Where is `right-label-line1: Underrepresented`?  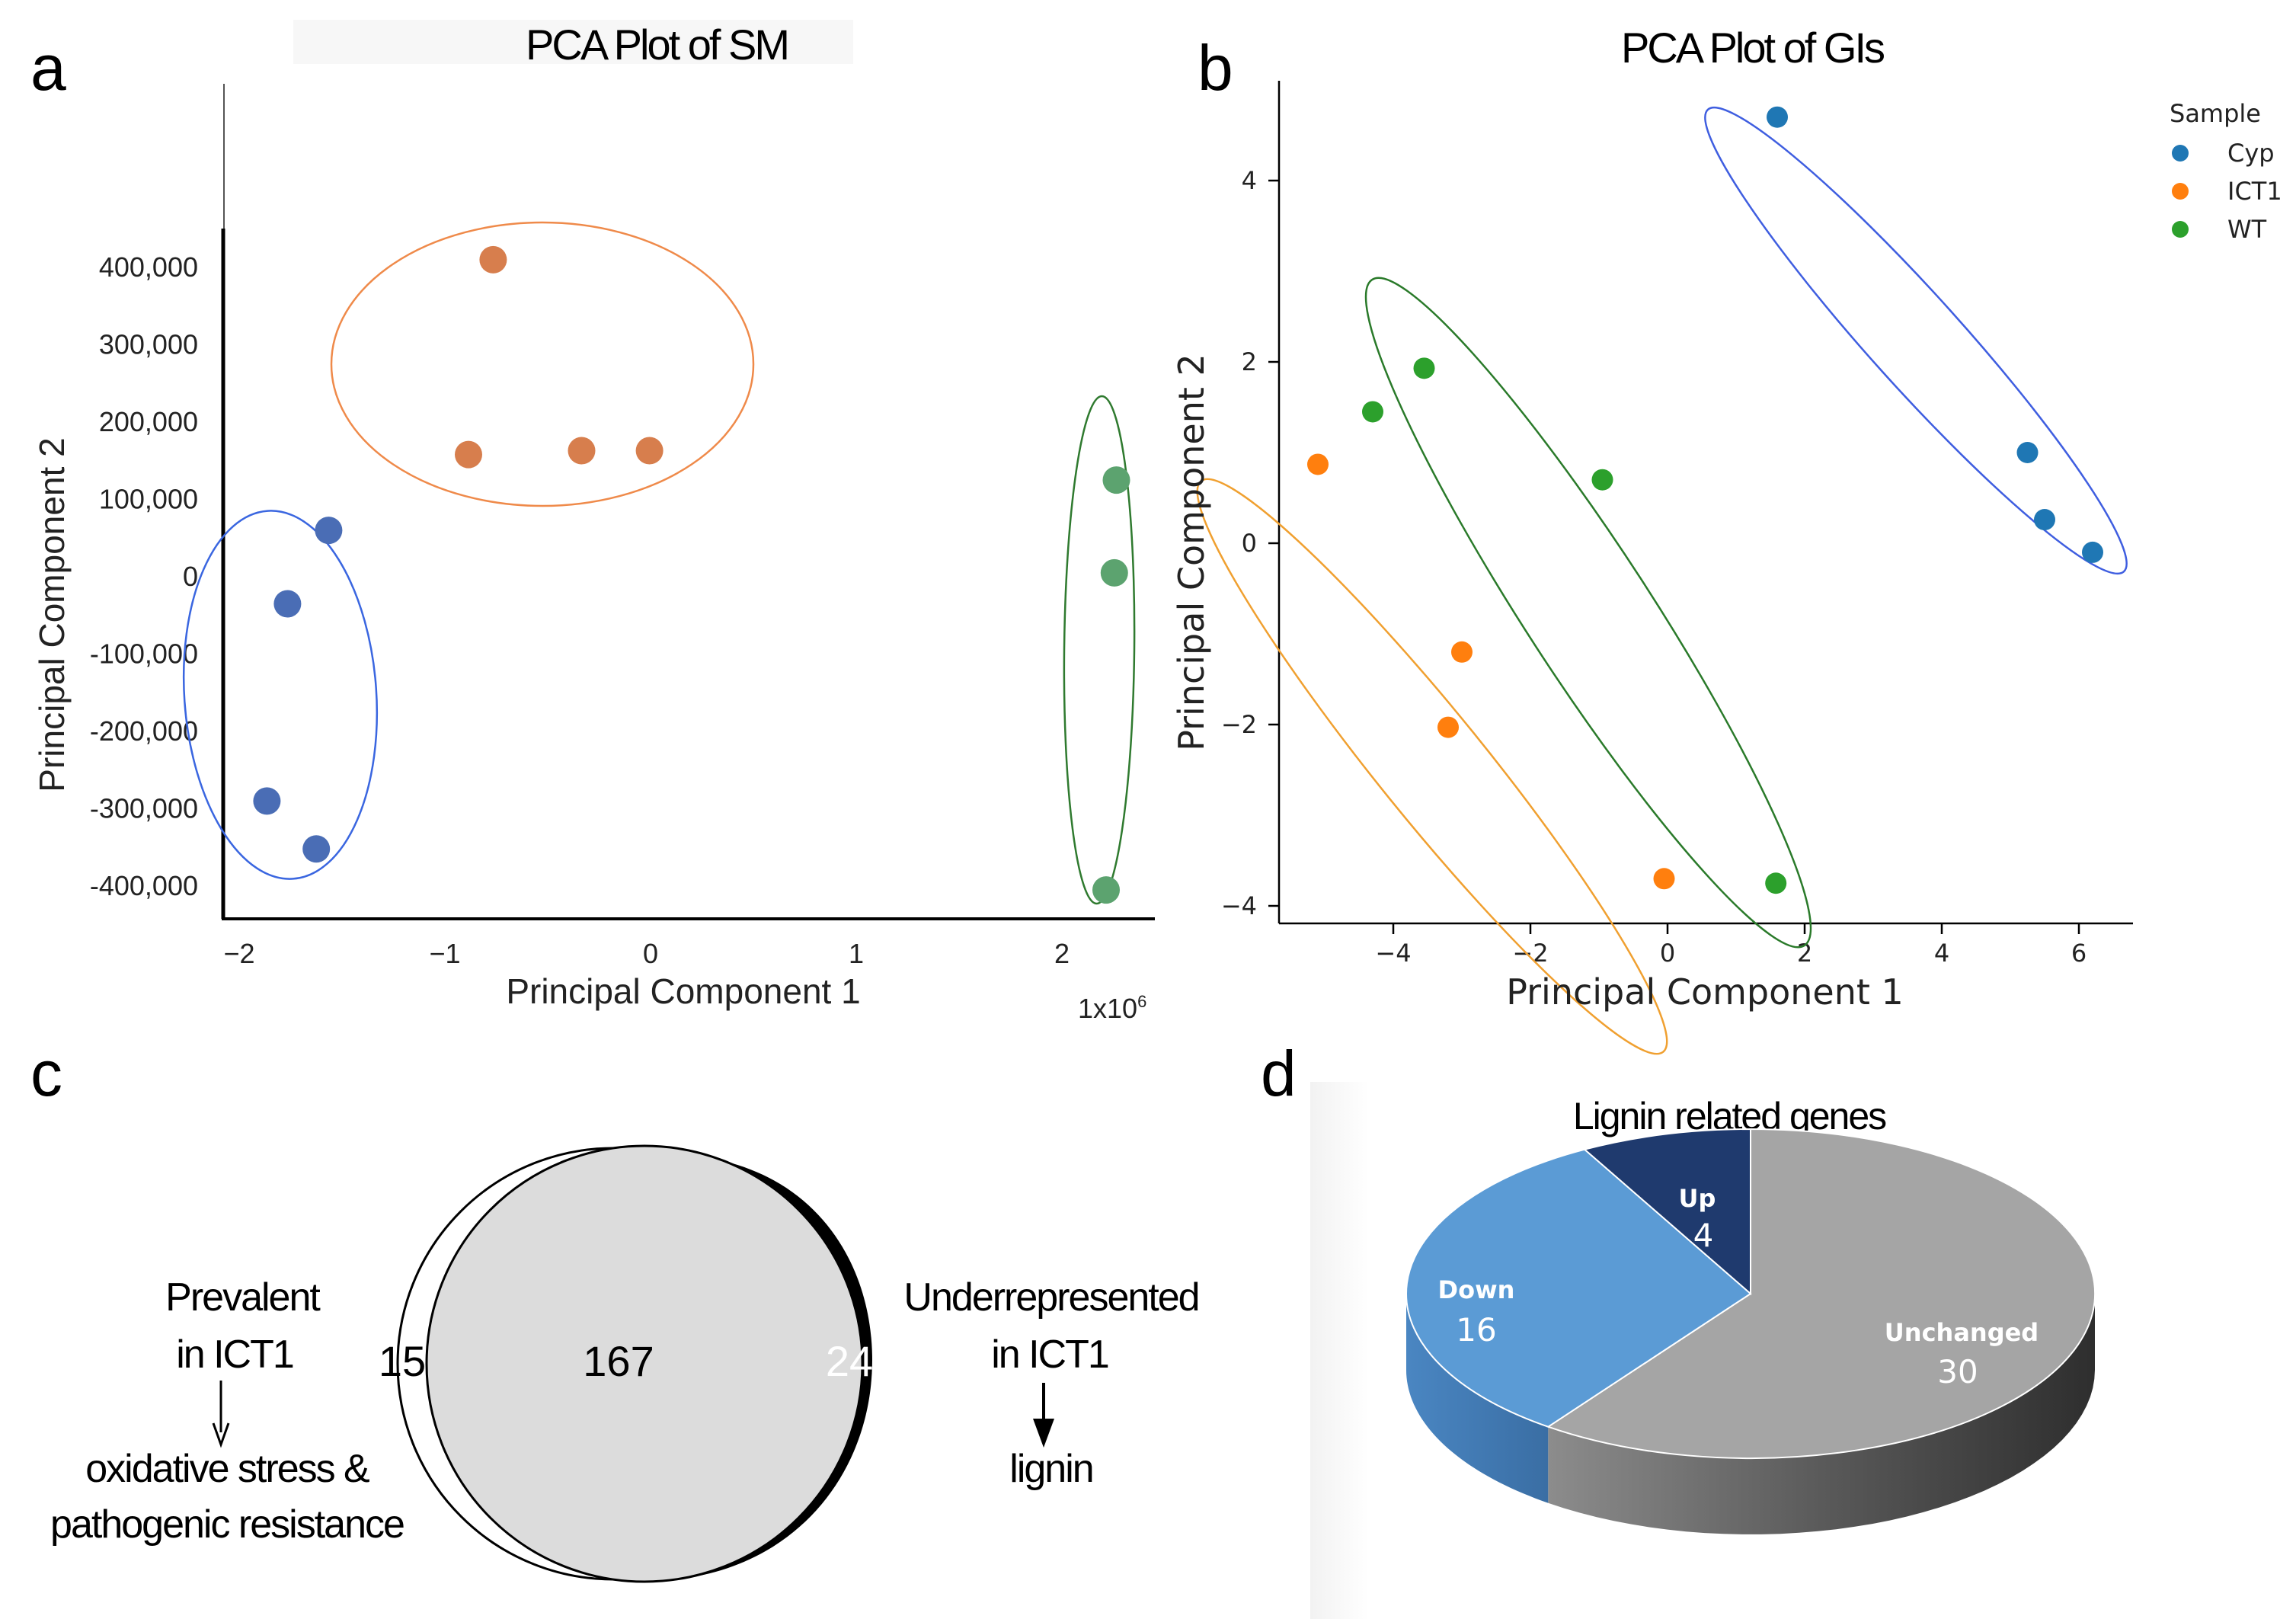 right-label-line1: Underrepresented is located at coordinates (1050, 1297).